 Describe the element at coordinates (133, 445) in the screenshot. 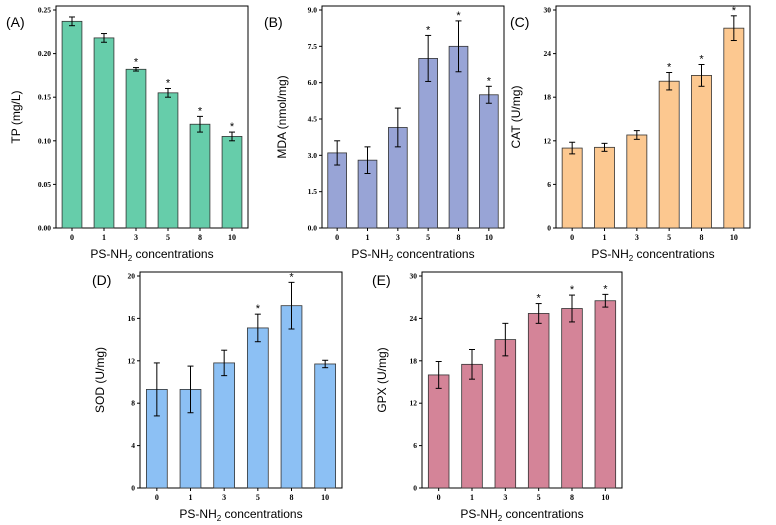

I see `y-tick-label: 4` at that location.